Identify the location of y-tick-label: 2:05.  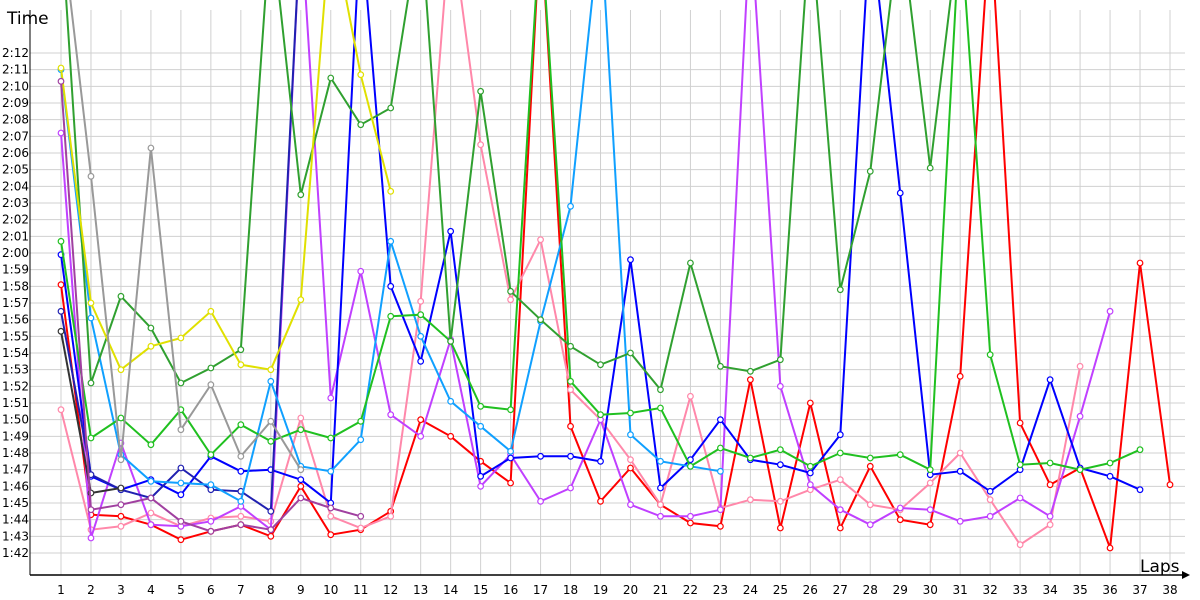
(15, 170).